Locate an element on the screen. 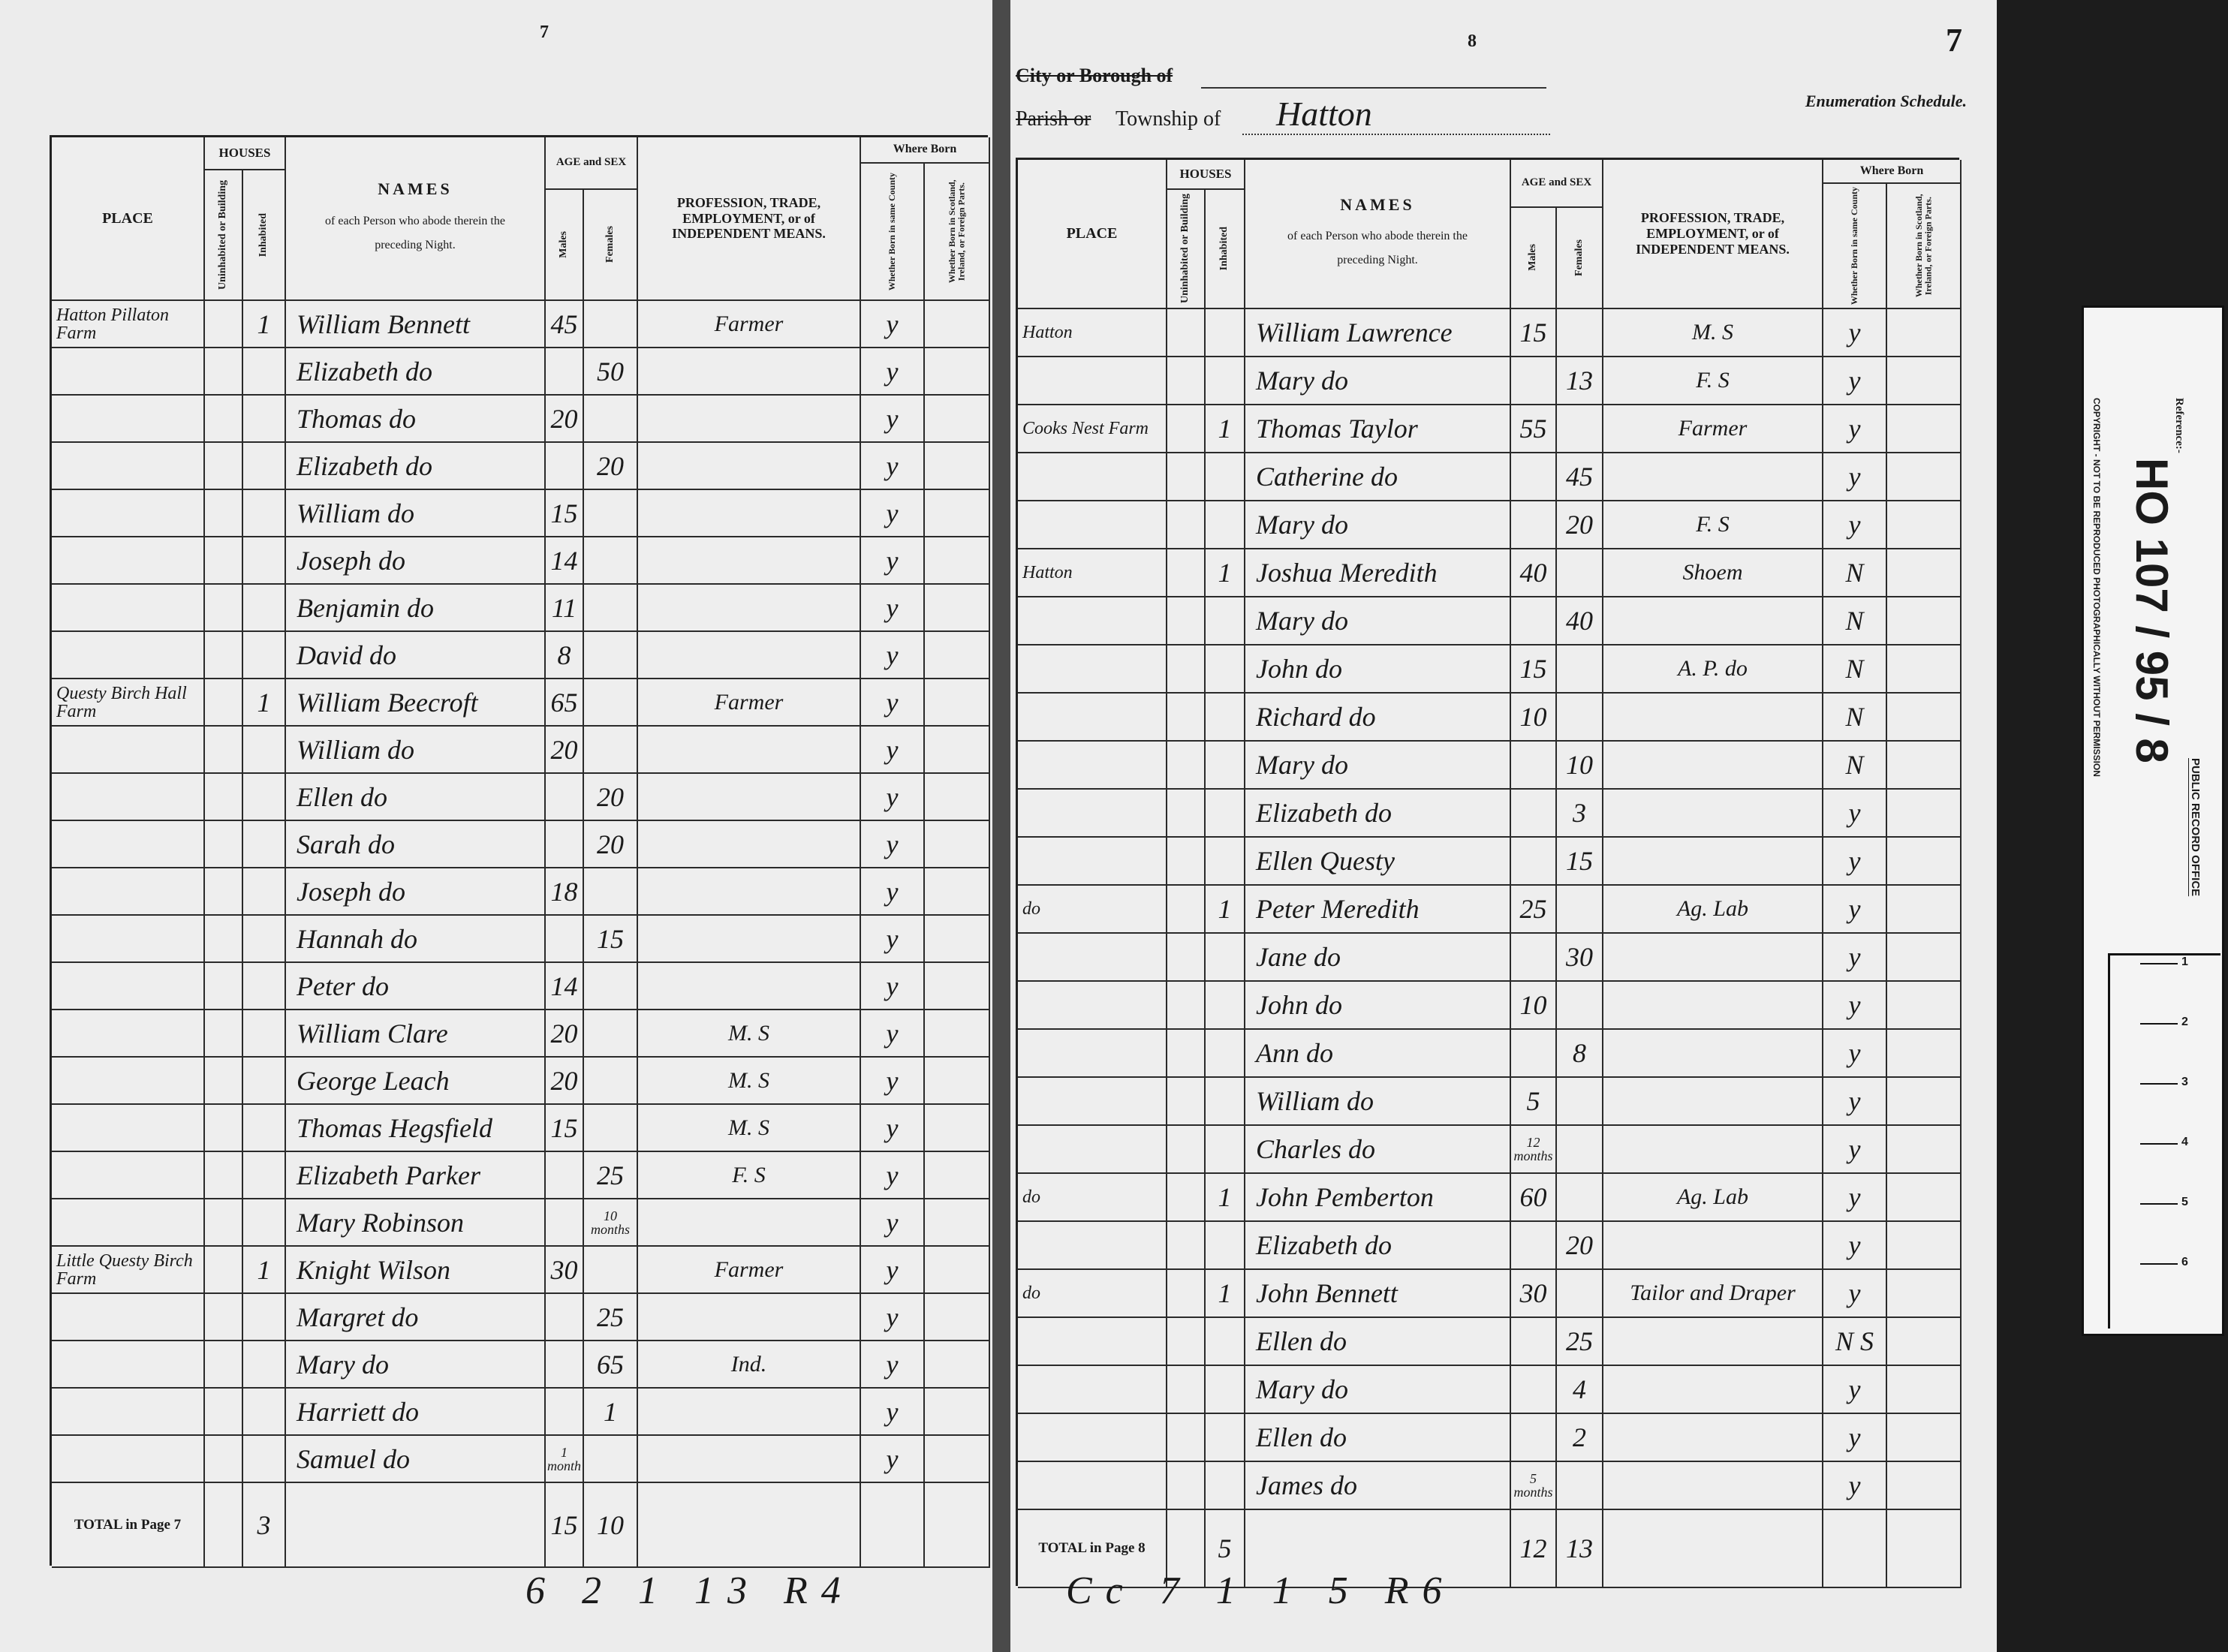  header-text: Whether Born in same County is located at coordinates (1854, 245).